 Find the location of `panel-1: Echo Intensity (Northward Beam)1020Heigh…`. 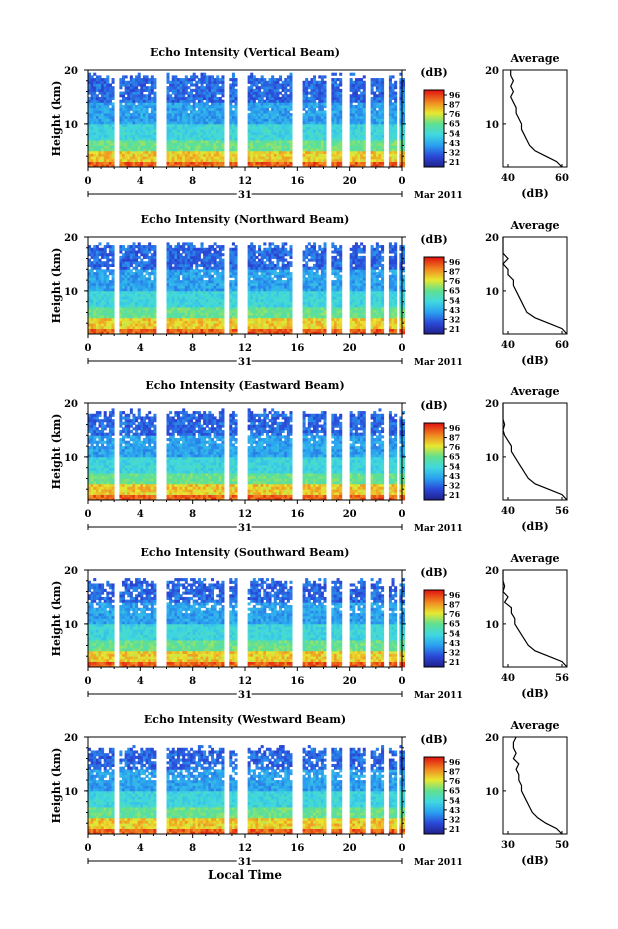

panel-1: Echo Intensity (Northward Beam)1020Heigh… is located at coordinates (309, 291).